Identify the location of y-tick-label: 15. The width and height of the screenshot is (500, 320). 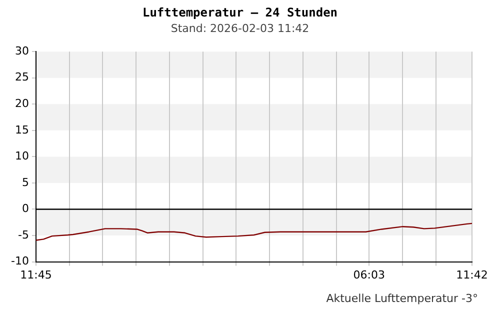
(21, 129).